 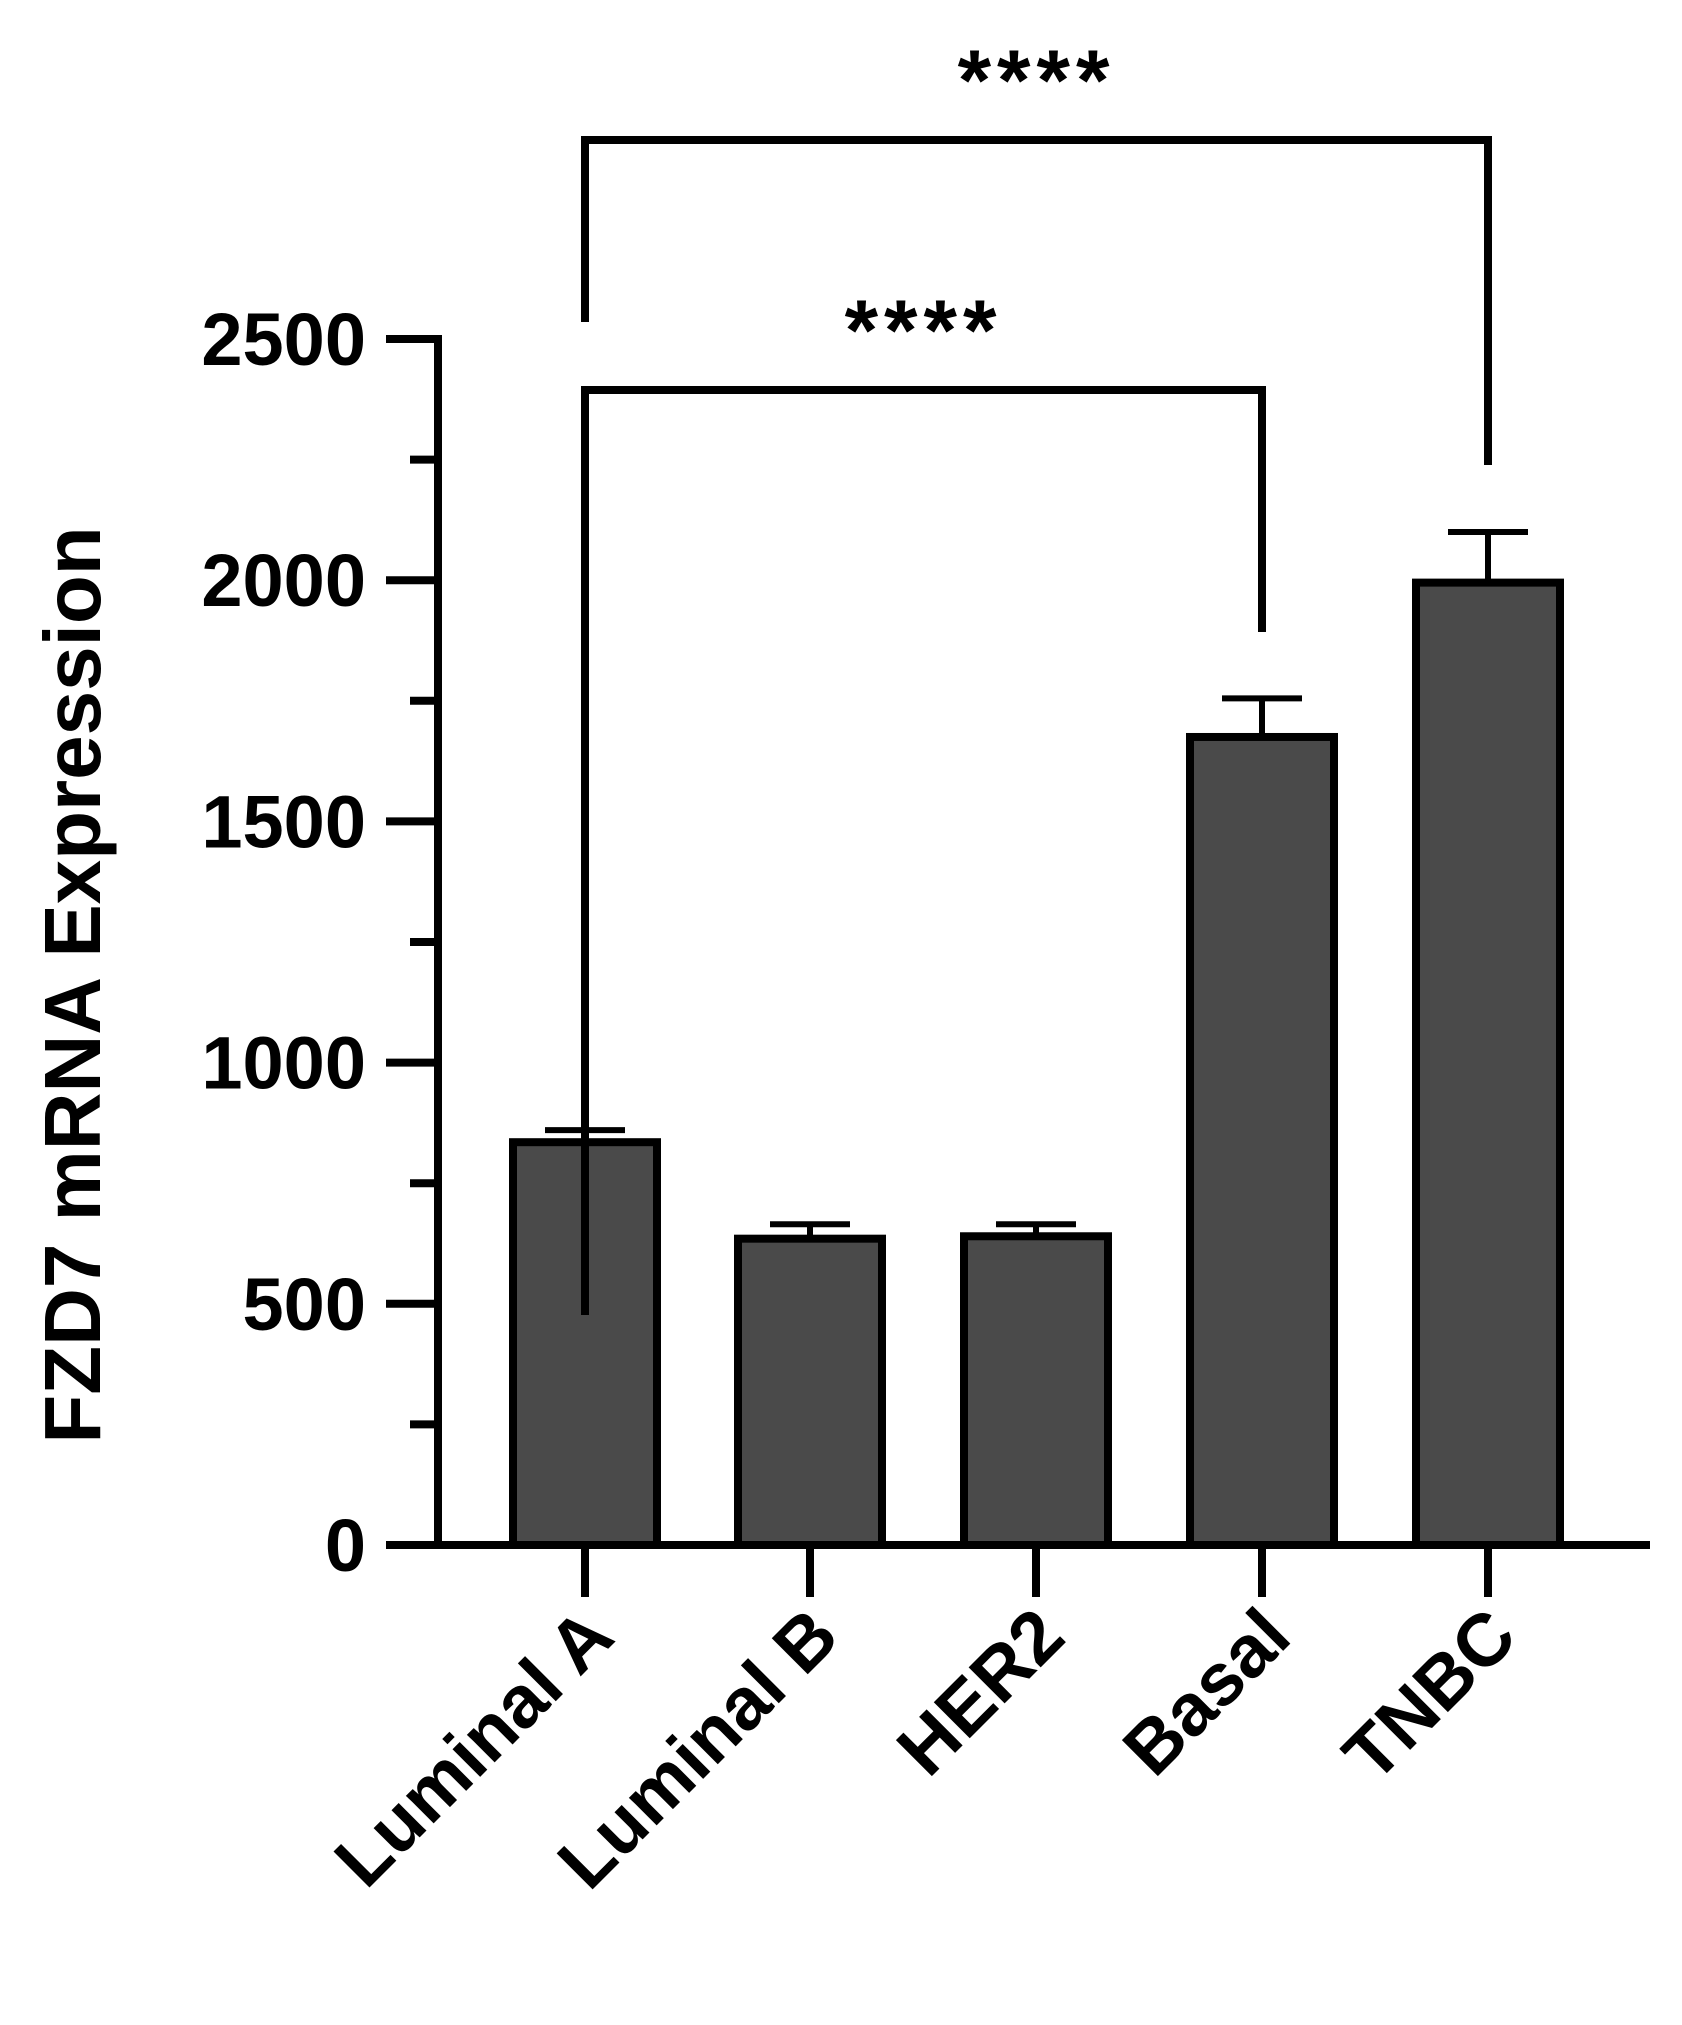 I want to click on x-category-label: TNBC, so click(x=1429, y=1695).